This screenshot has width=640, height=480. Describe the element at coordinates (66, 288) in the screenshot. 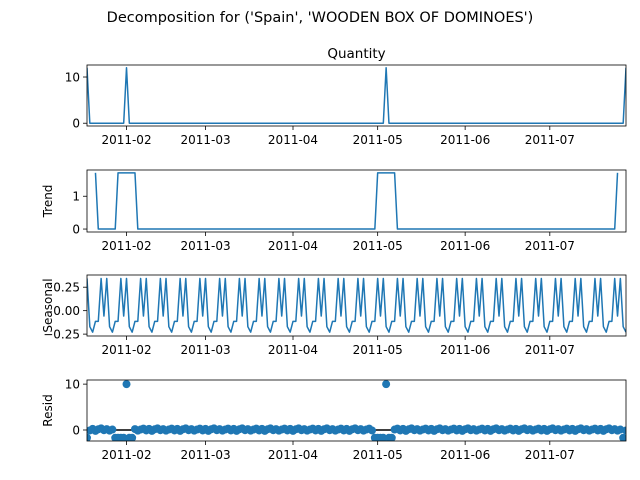

I see `y-tick-label: 0.25` at that location.